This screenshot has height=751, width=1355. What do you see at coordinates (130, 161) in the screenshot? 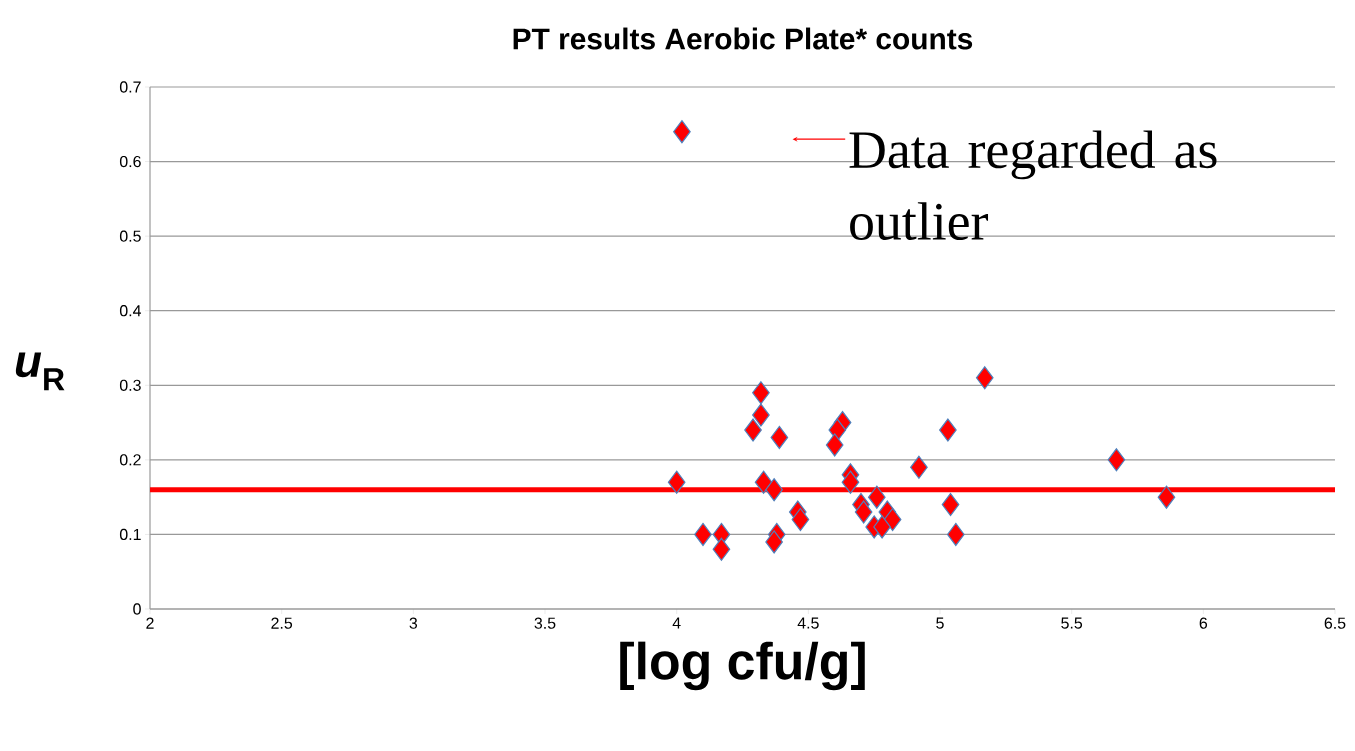
I see `y-tick-label: 0.6` at bounding box center [130, 161].